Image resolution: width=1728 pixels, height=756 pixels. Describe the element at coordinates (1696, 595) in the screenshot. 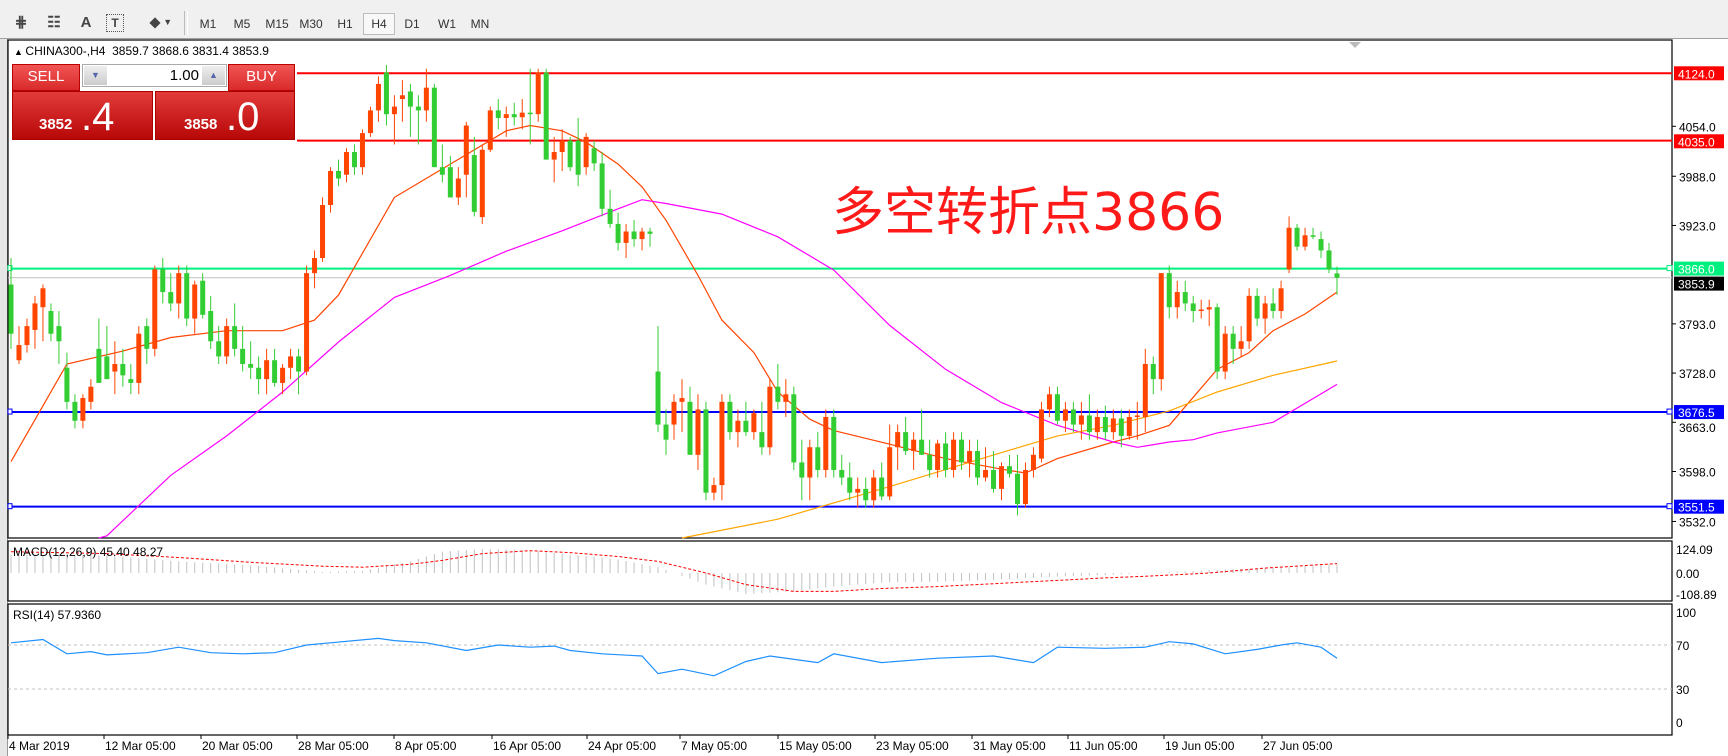

I see `macd-tick-label: -108.89` at that location.